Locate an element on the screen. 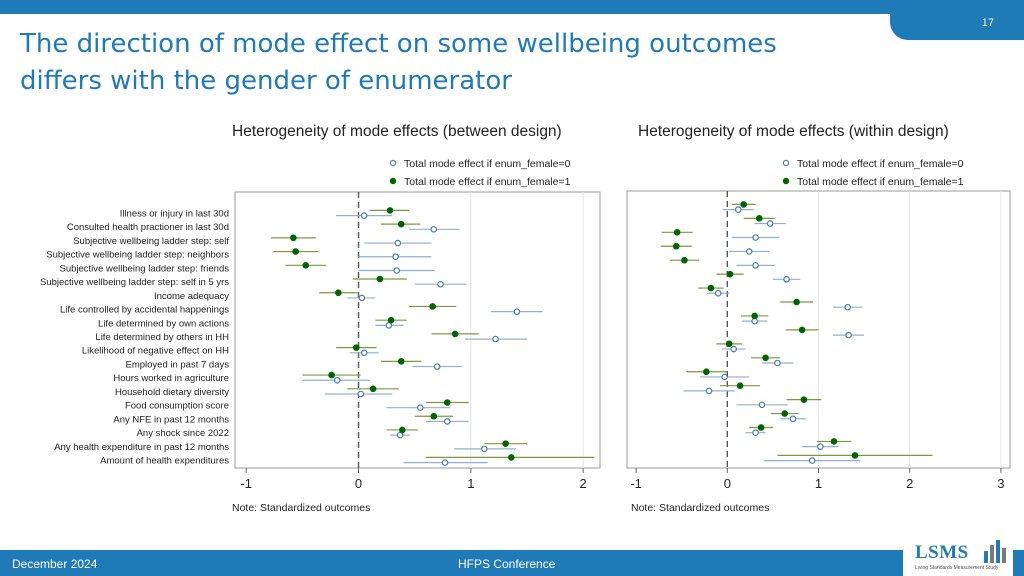  category-label: Life controlled by accidental happenings is located at coordinates (144, 310).